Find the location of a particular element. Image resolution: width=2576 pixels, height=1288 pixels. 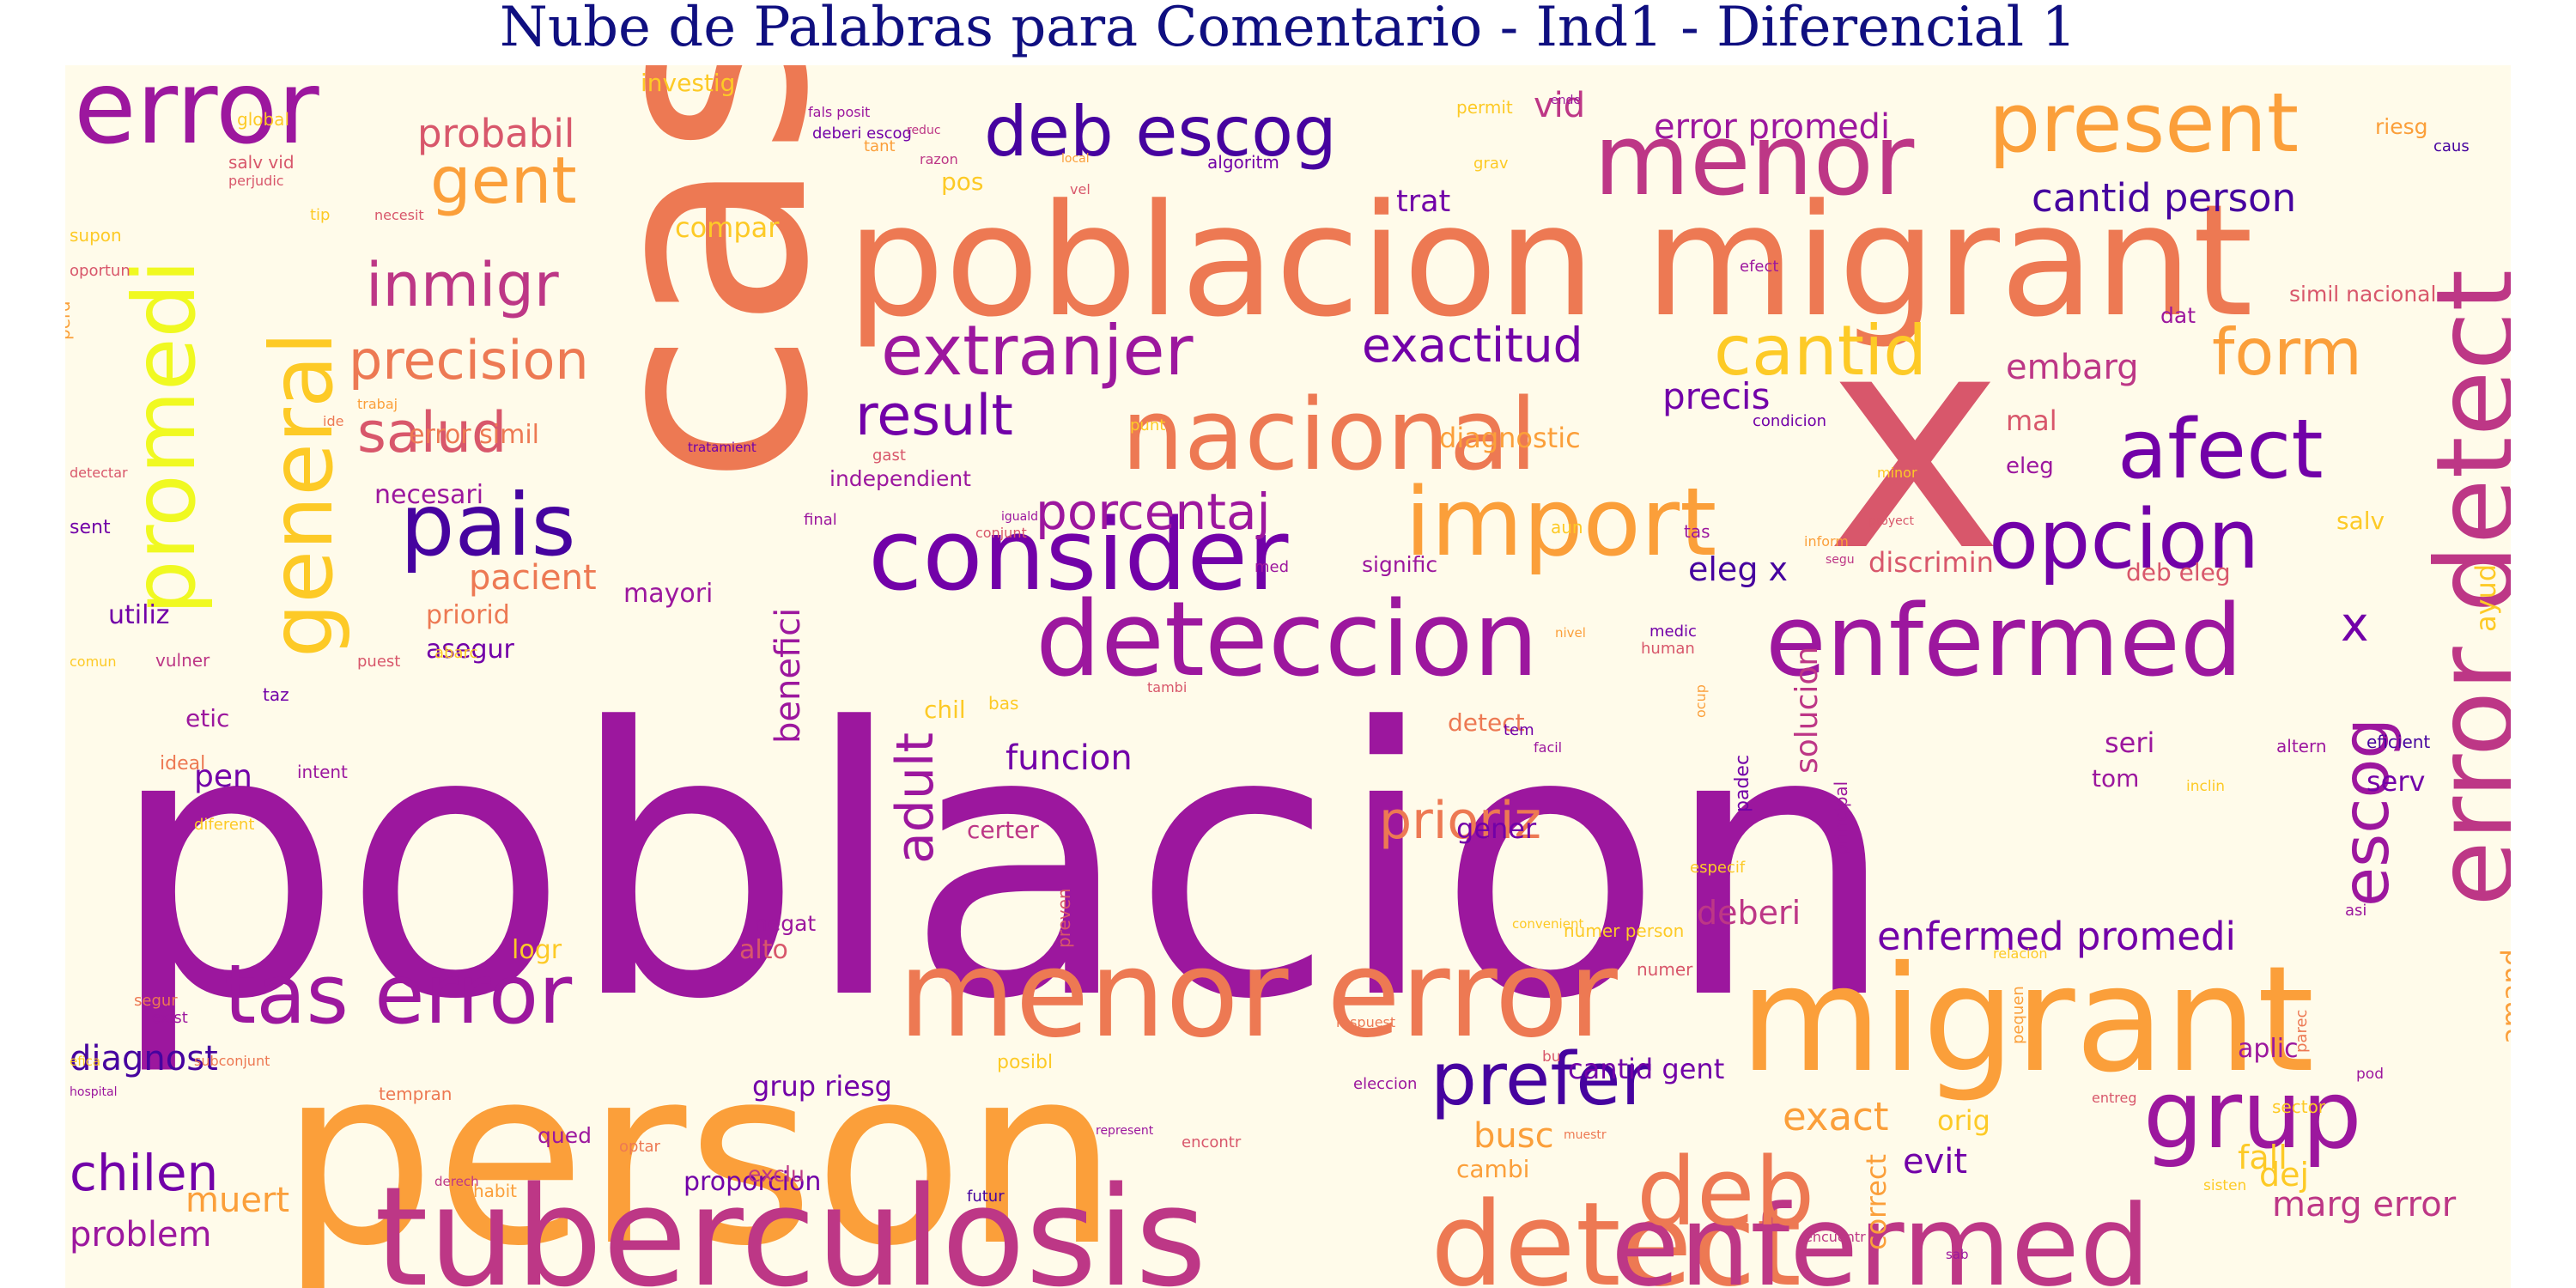

cloud-word: necesari is located at coordinates (429, 495).